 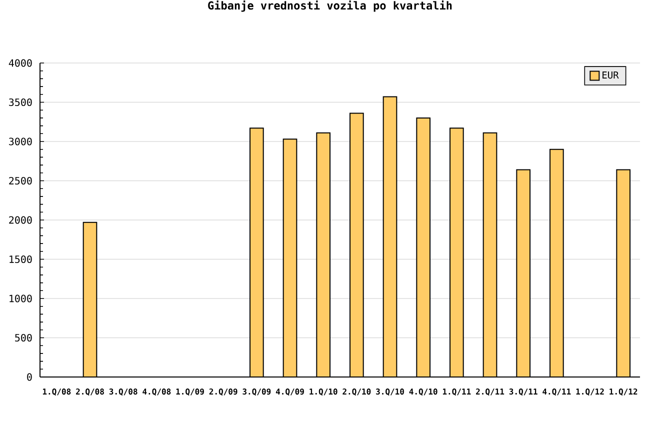 I want to click on x-tick-label: 4.Q/08, so click(x=156, y=392).